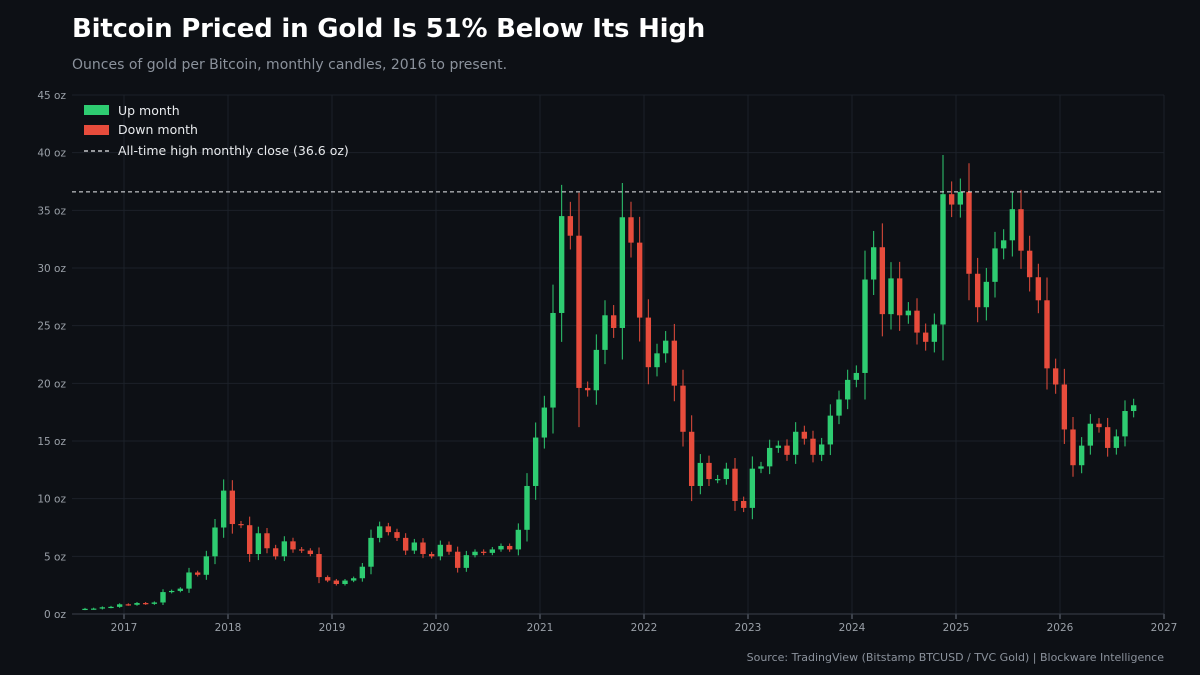 This screenshot has width=1200, height=675. Describe the element at coordinates (51, 442) in the screenshot. I see `y-tick-label: 15 oz` at that location.